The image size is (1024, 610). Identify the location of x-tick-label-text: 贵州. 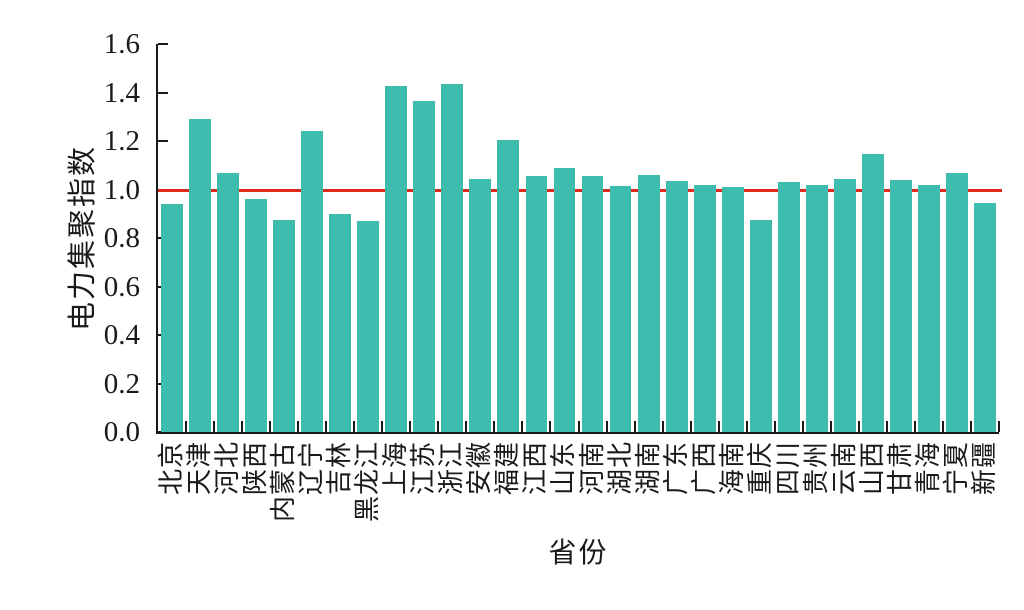
(816, 468).